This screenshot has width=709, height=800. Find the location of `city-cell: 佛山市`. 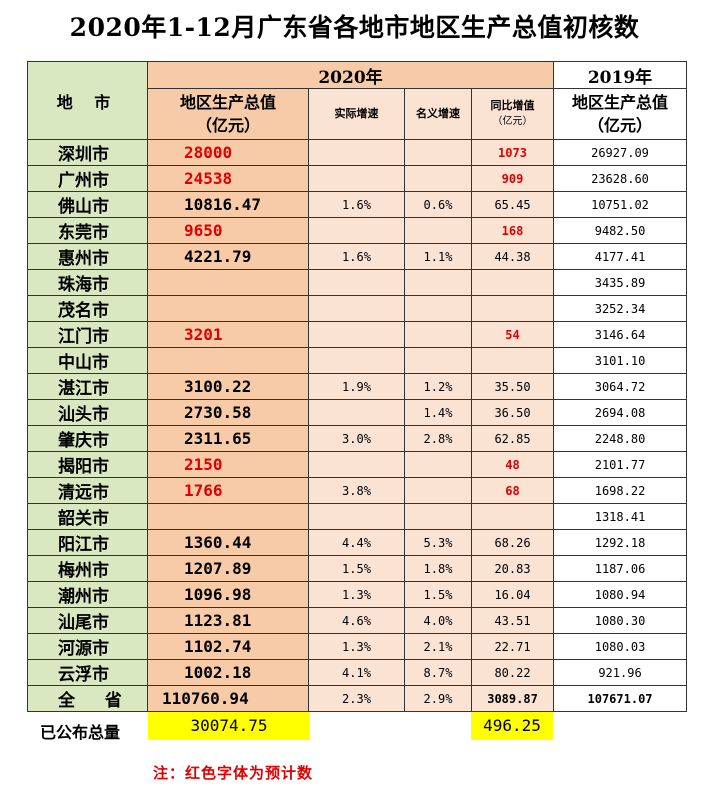

city-cell: 佛山市 is located at coordinates (88, 205).